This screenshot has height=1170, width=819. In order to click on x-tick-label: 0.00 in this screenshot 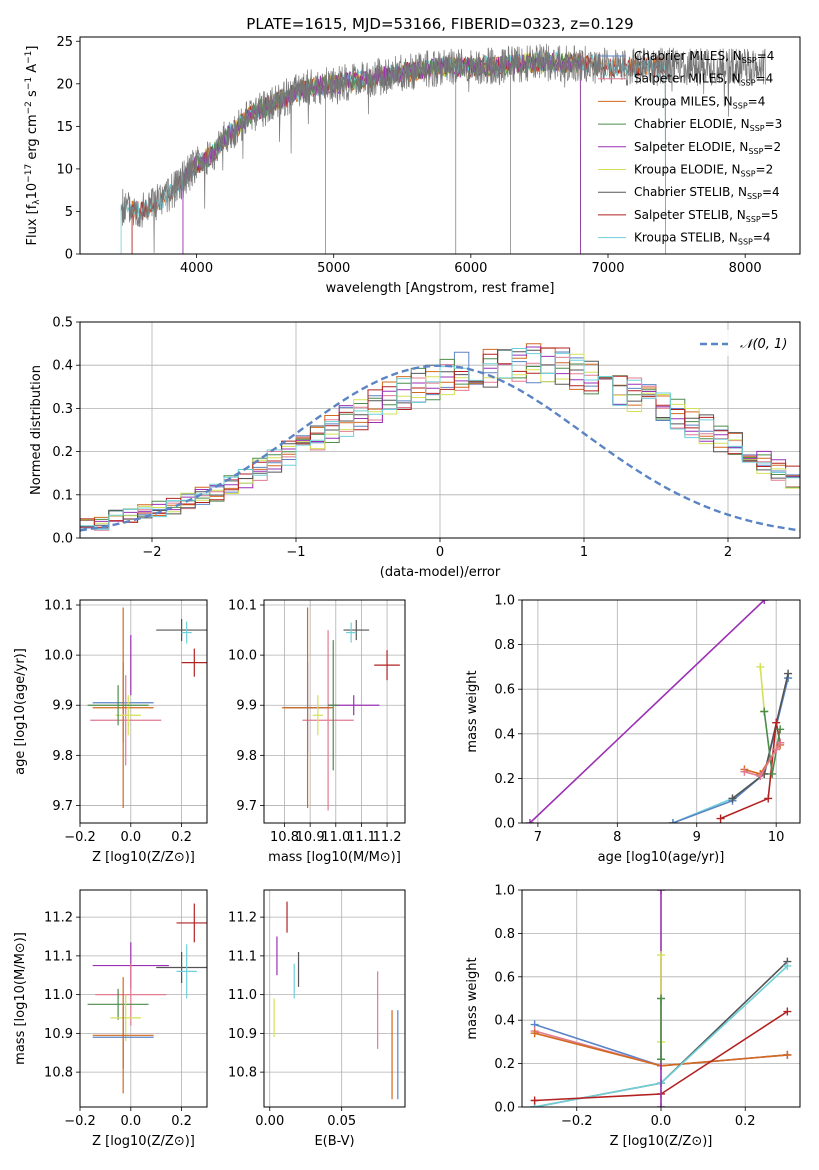, I will do `click(269, 1121)`.